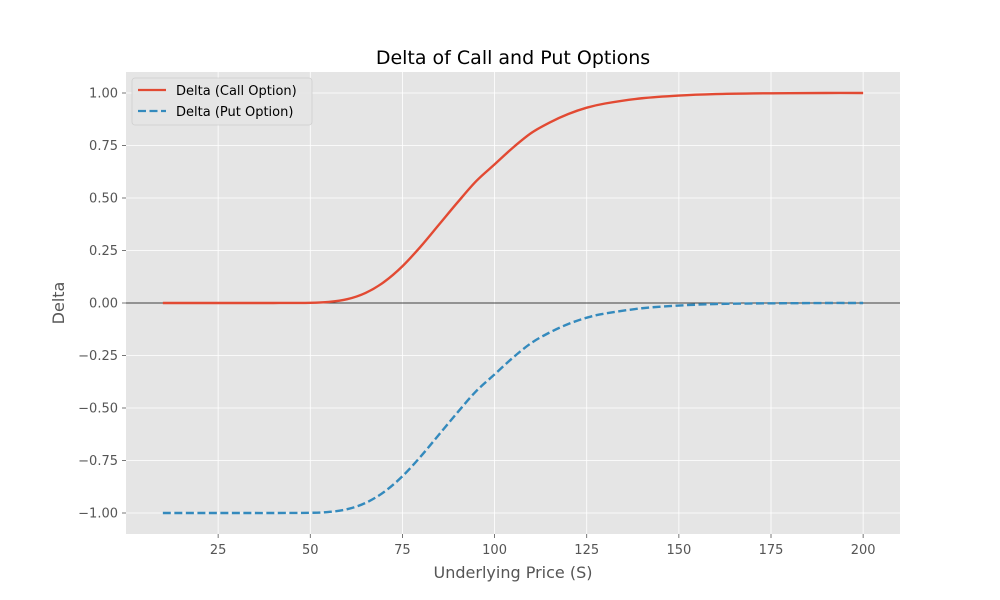 This screenshot has width=1000, height=600. What do you see at coordinates (234, 112) in the screenshot?
I see `legend-label-put: Delta (Put Option)` at bounding box center [234, 112].